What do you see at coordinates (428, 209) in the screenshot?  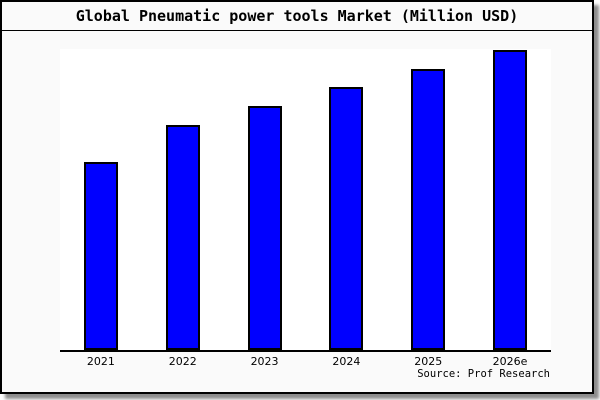 I see `bar-2025` at bounding box center [428, 209].